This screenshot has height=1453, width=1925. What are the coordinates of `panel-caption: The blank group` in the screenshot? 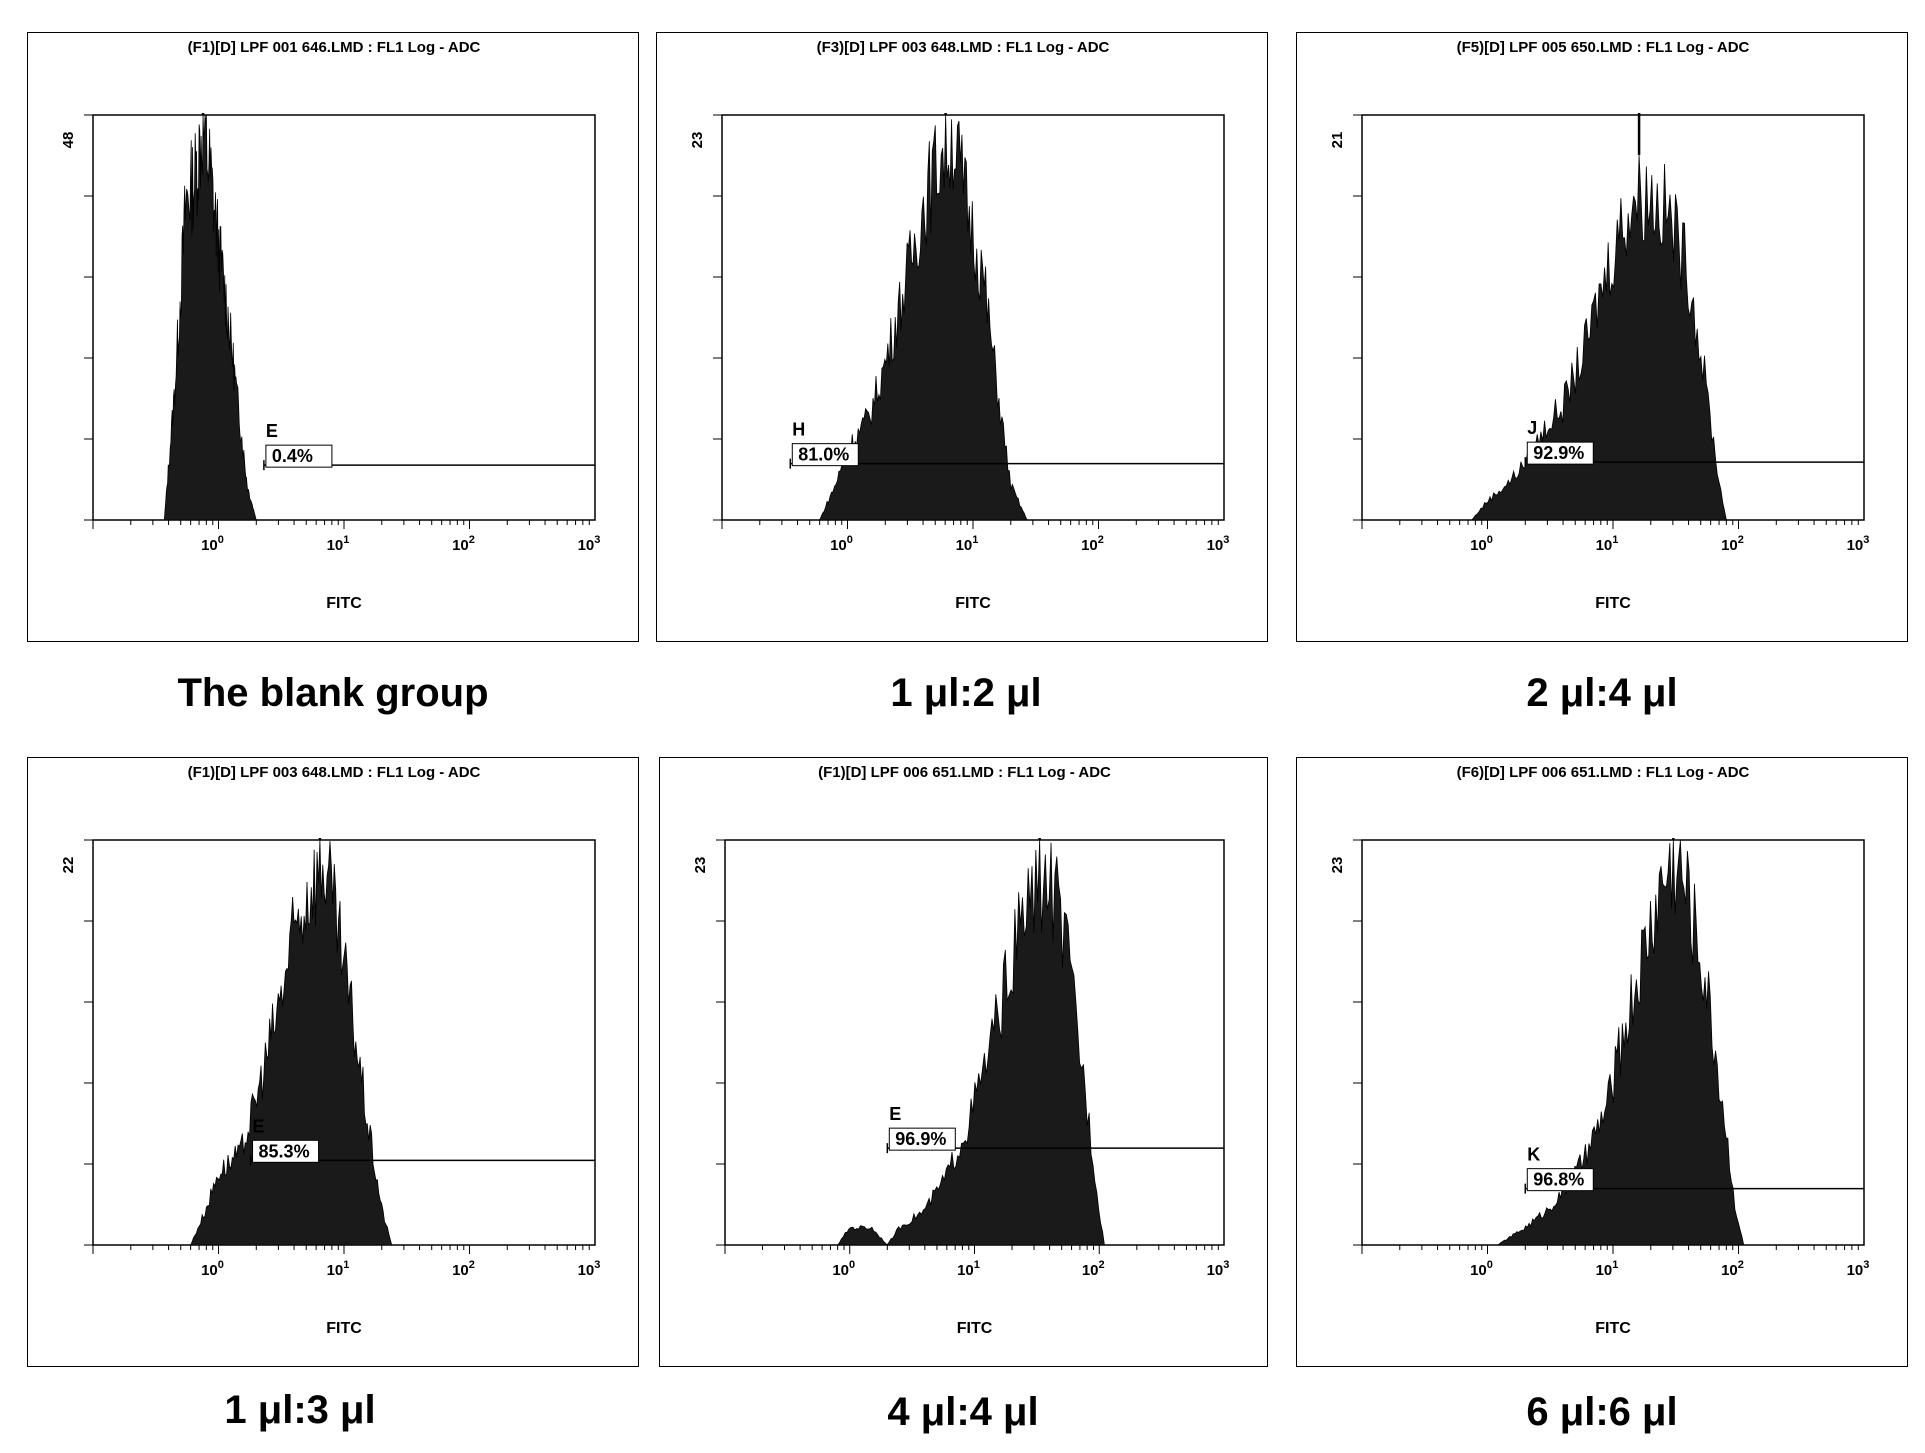 It's located at (333, 693).